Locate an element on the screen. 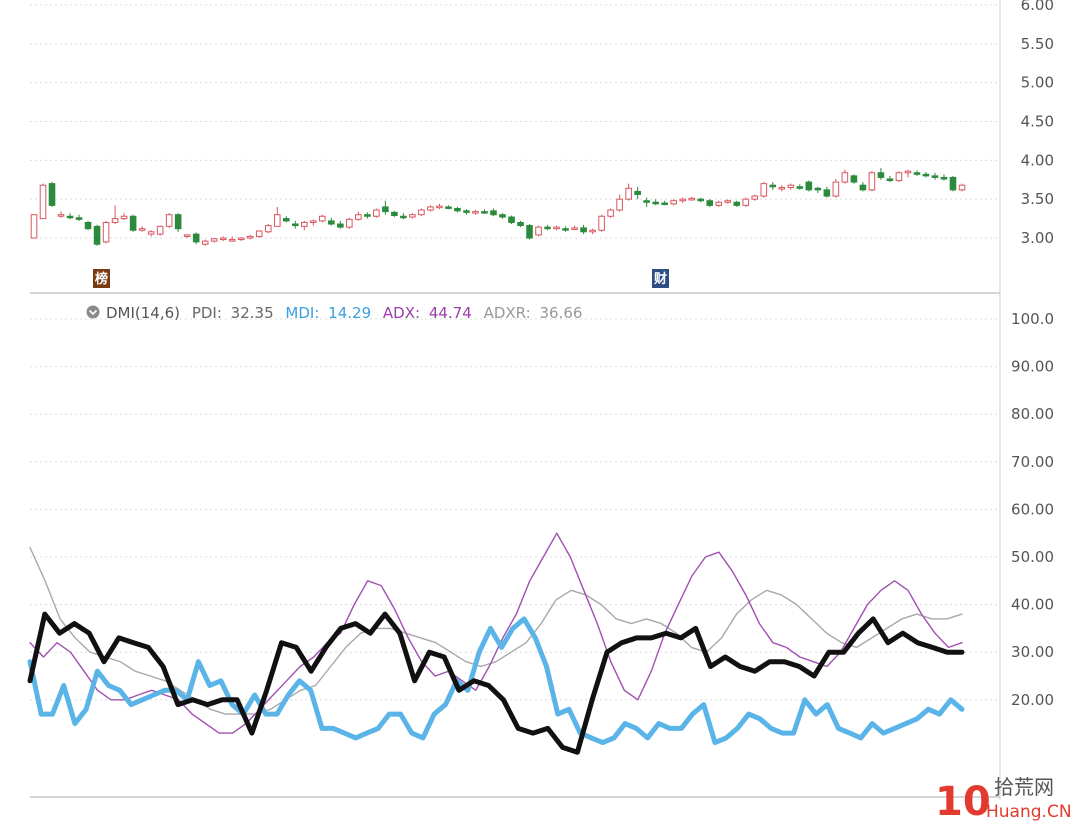 This screenshot has height=826, width=1080. event-marker-cai-box is located at coordinates (660, 278).